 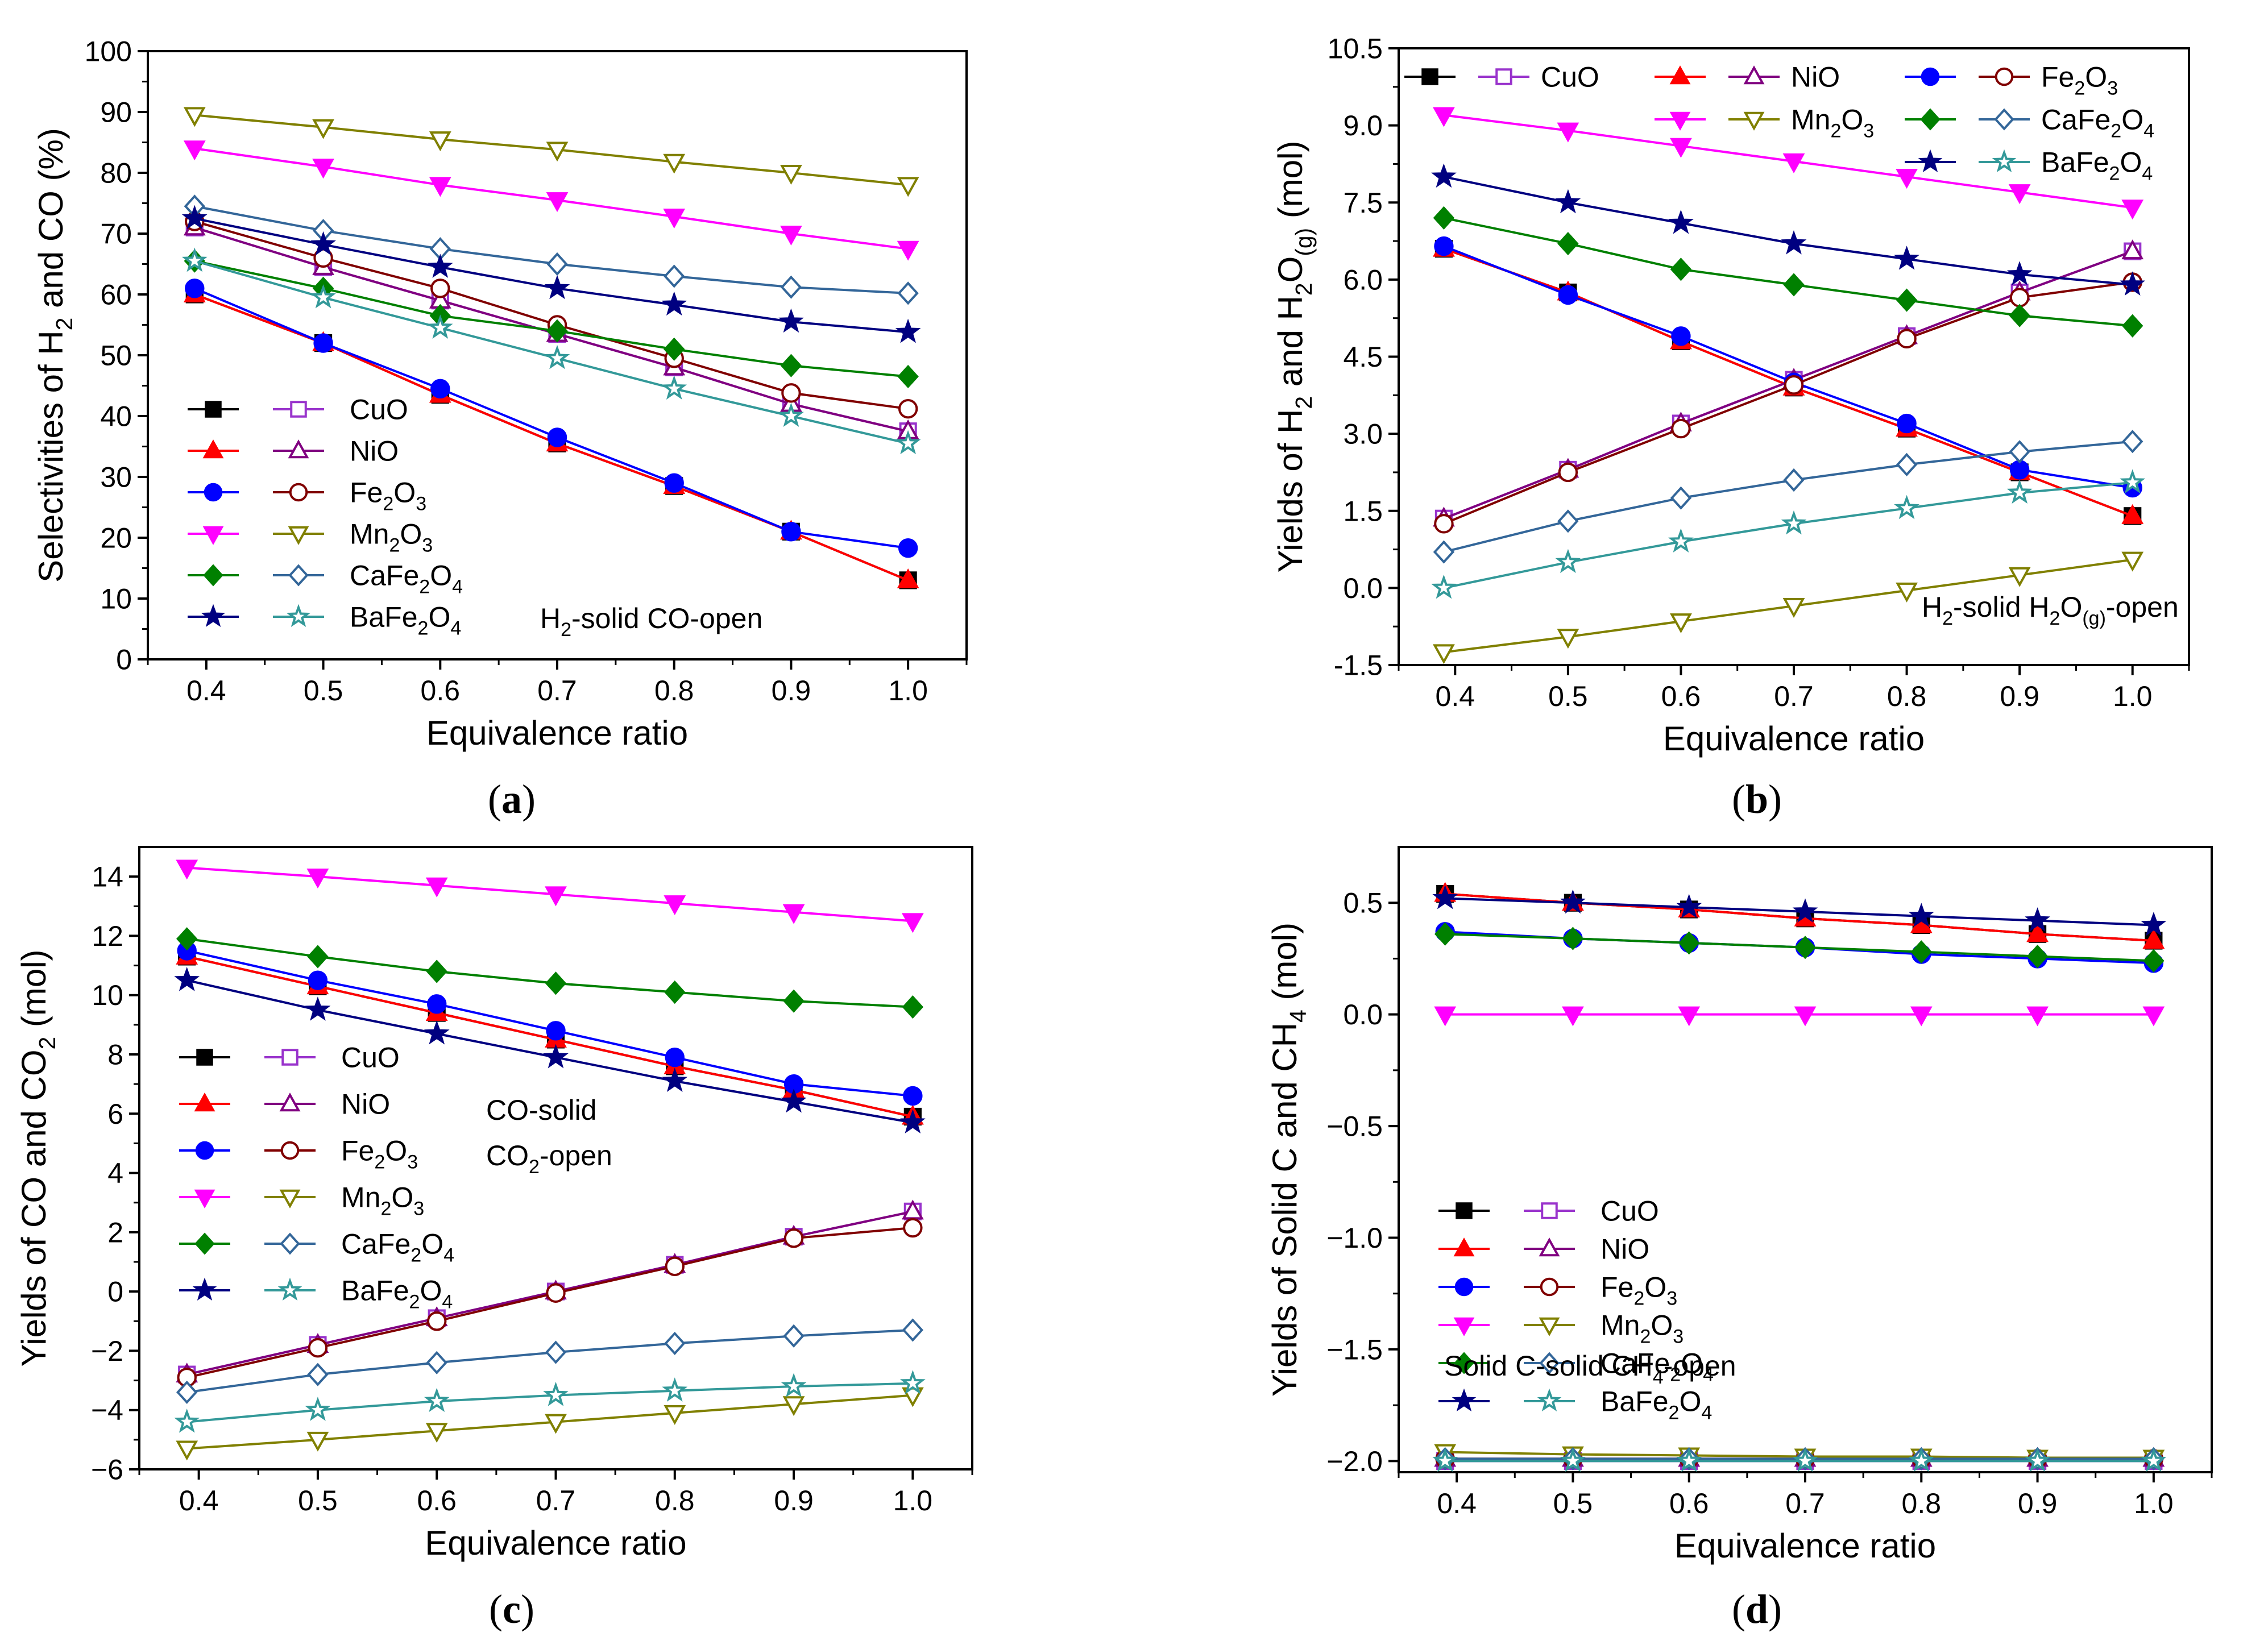 I want to click on legend-label-mn2o3: Mn2O3, so click(x=1642, y=1329).